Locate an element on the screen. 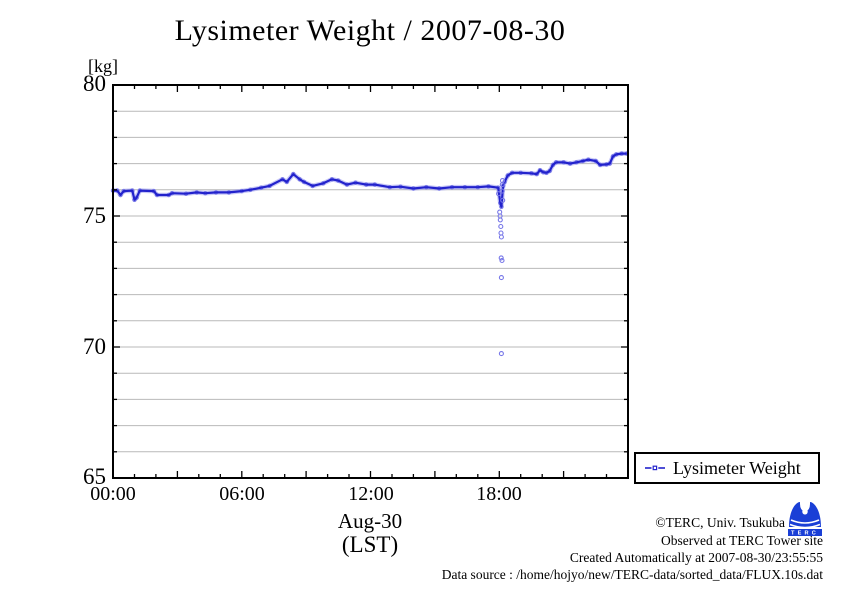 Image resolution: width=842 pixels, height=595 pixels. x-axis-timezone-label: (LST) is located at coordinates (370, 544).